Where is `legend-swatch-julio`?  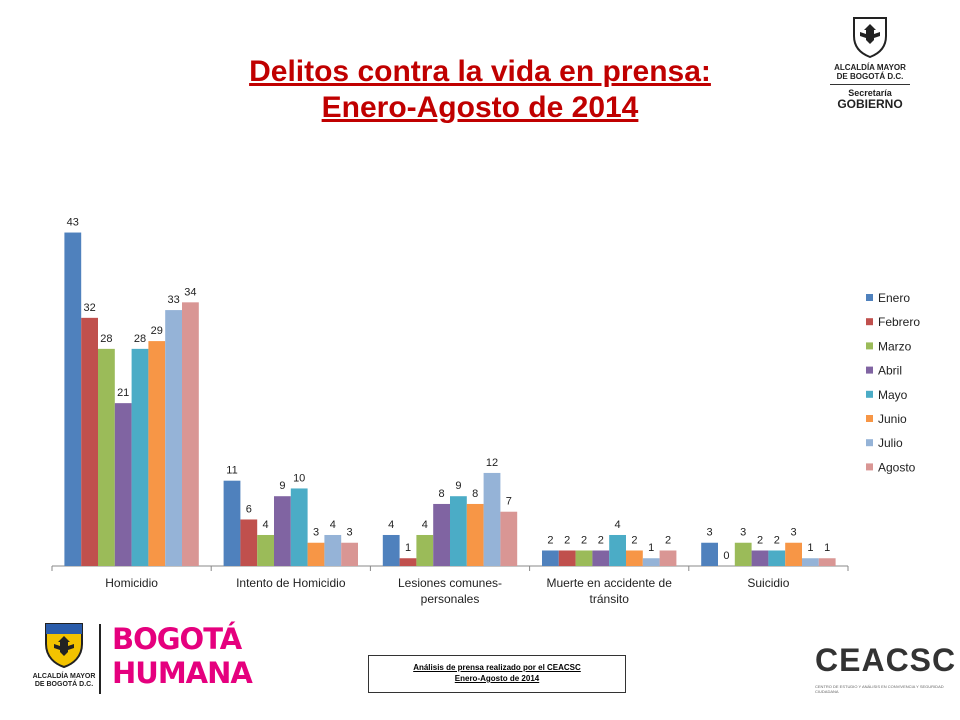 legend-swatch-julio is located at coordinates (869, 443).